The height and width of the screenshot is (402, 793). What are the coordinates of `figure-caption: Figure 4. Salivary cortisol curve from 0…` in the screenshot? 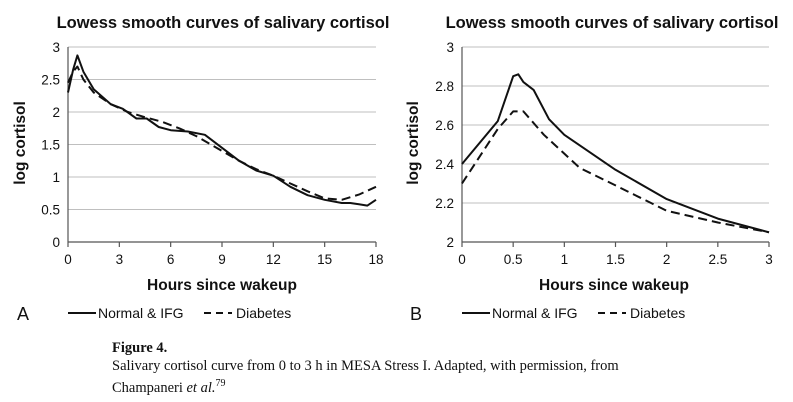 It's located at (432, 368).